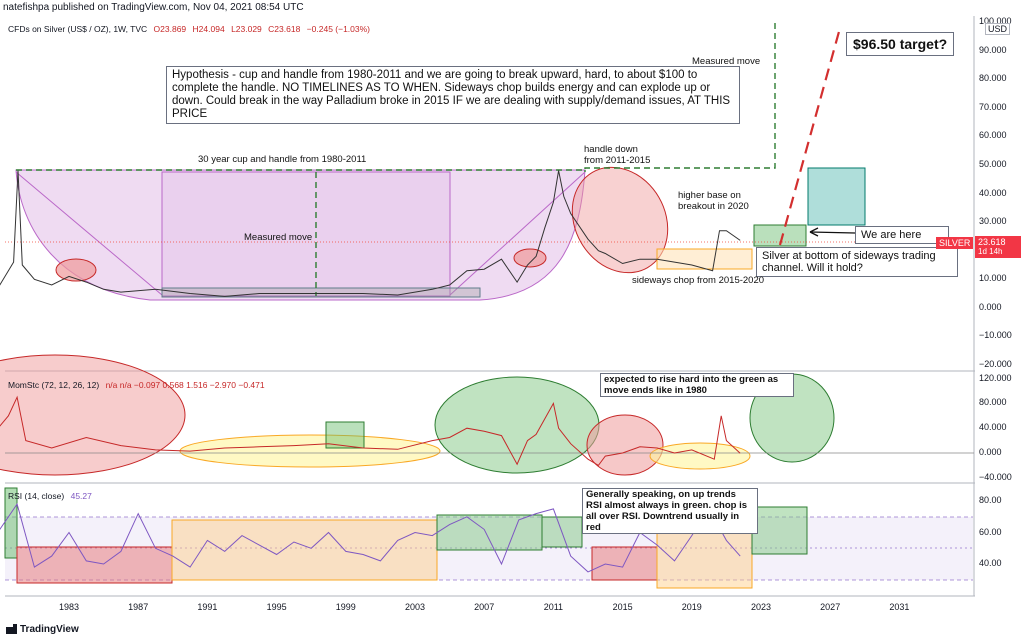  I want to click on base-box, so click(321, 292).